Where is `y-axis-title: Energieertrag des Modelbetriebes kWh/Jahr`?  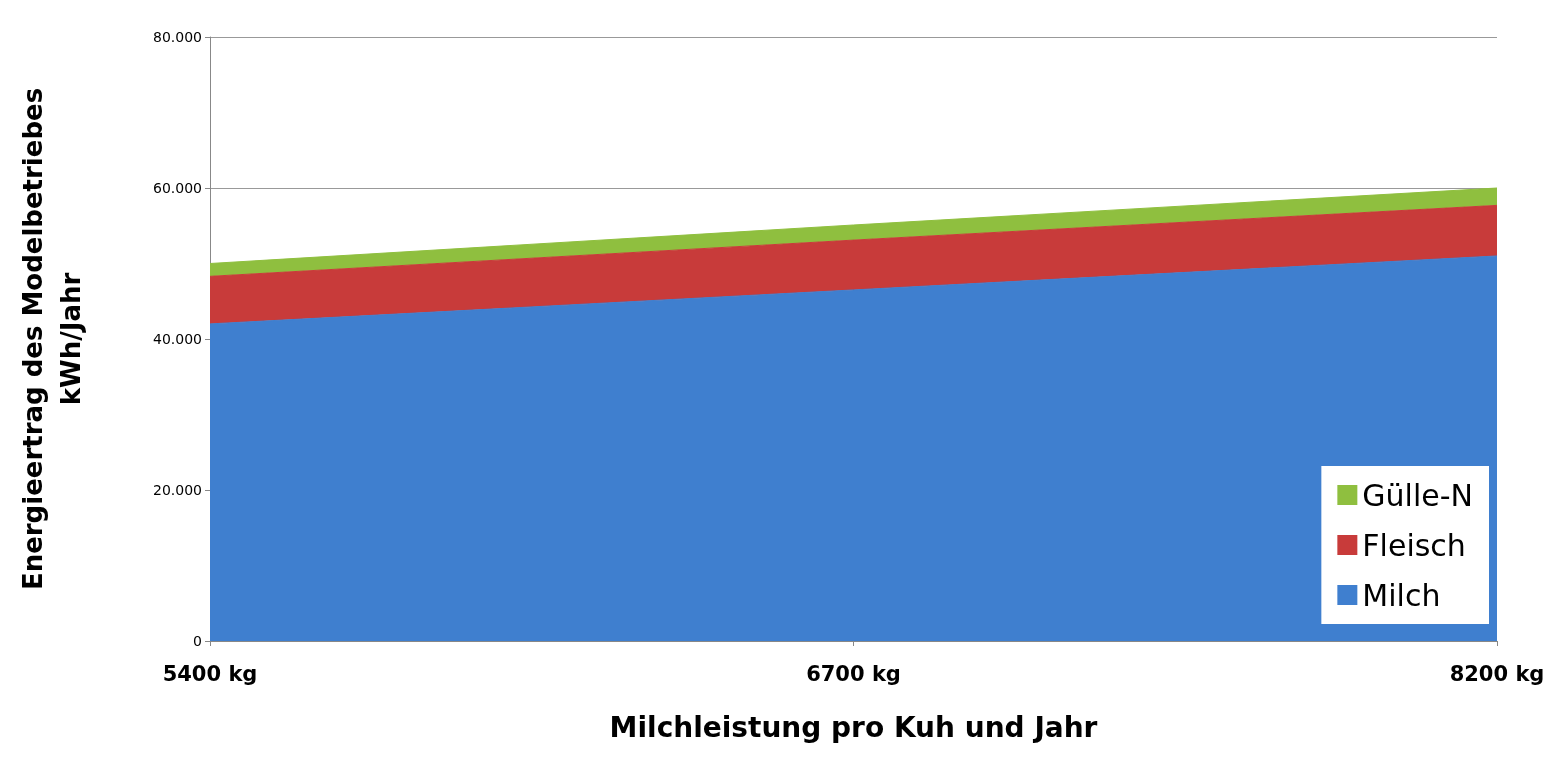
y-axis-title: Energieertrag des Modelbetriebes kWh/Jahr is located at coordinates (52, 339).